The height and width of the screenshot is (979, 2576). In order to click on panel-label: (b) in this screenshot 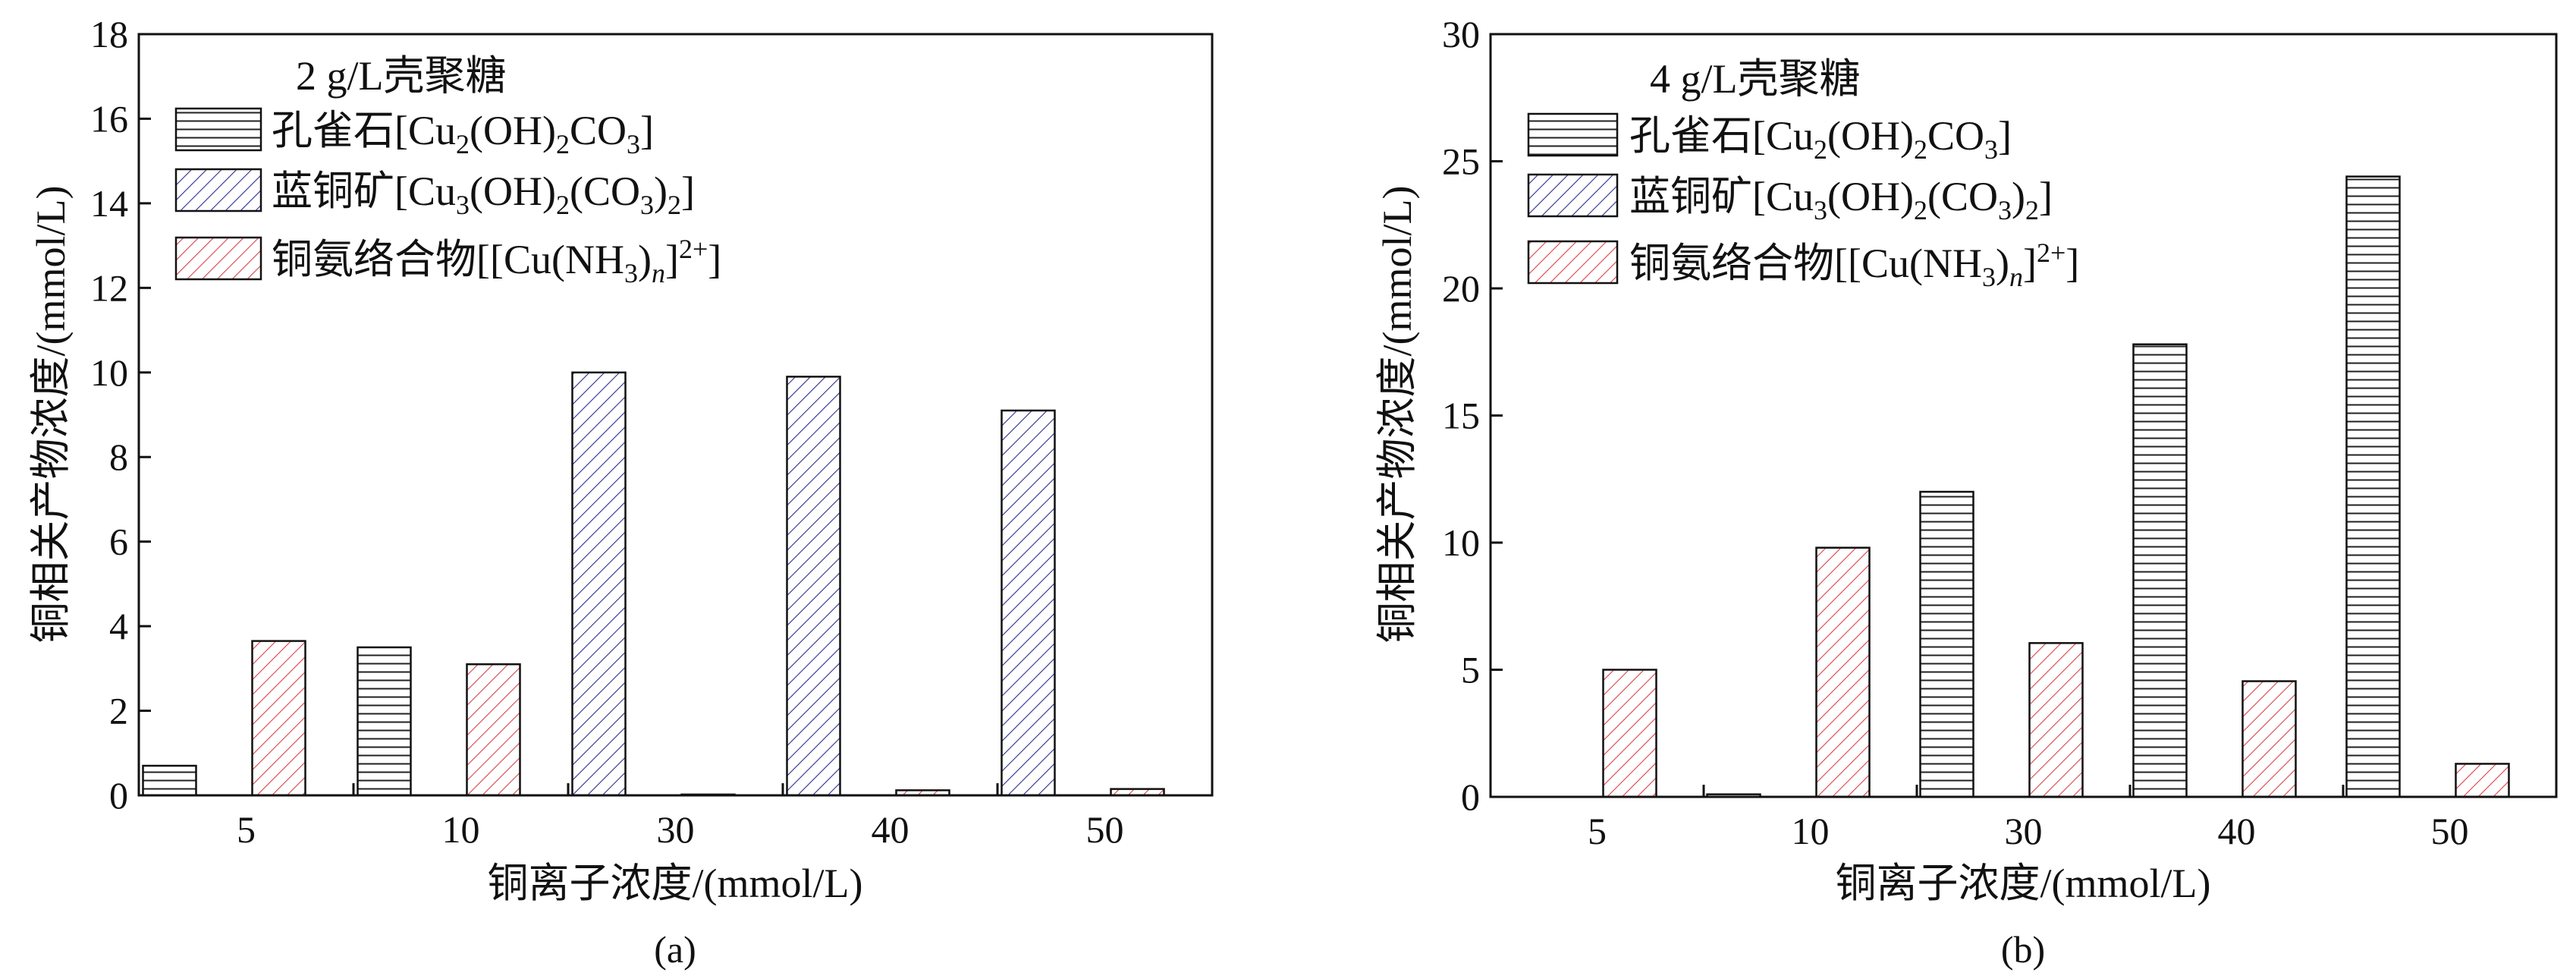, I will do `click(2023, 949)`.